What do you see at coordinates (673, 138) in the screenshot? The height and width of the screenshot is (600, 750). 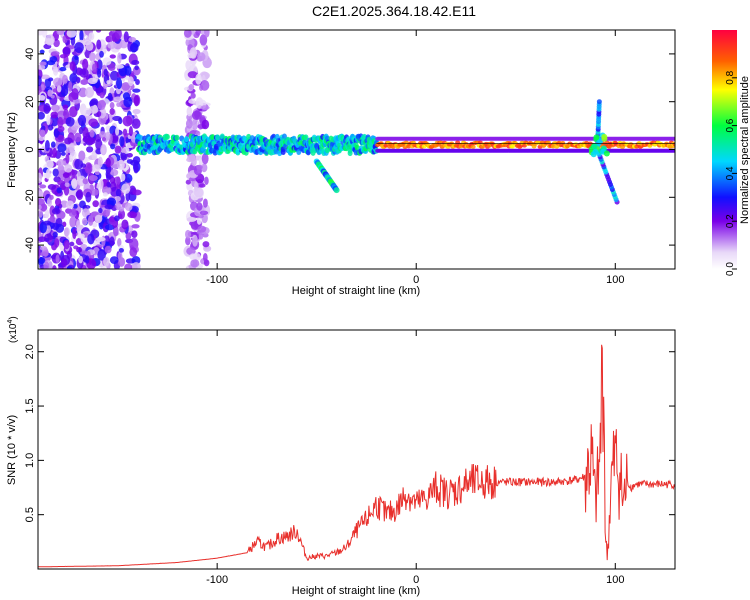 I see `trace-halo` at bounding box center [673, 138].